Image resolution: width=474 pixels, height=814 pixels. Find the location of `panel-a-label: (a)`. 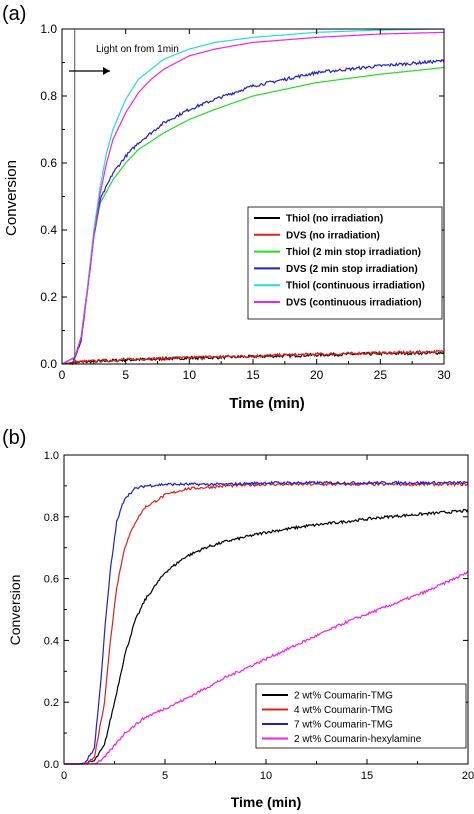

panel-a-label: (a) is located at coordinates (14, 14).